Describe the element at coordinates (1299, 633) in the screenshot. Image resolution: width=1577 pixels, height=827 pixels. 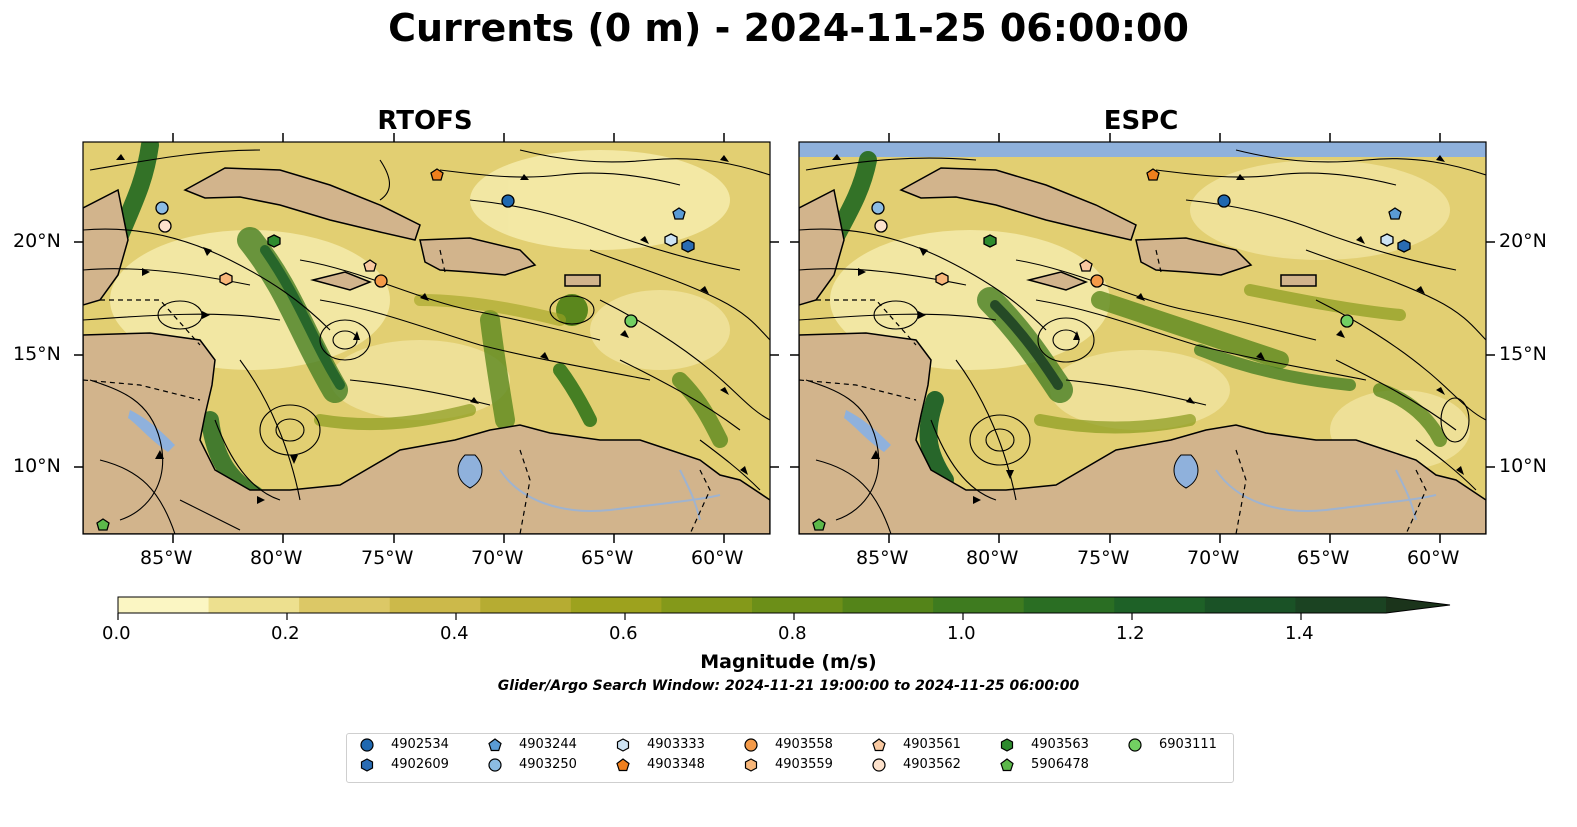
I see `colorbar-tick-label: 1.4` at that location.